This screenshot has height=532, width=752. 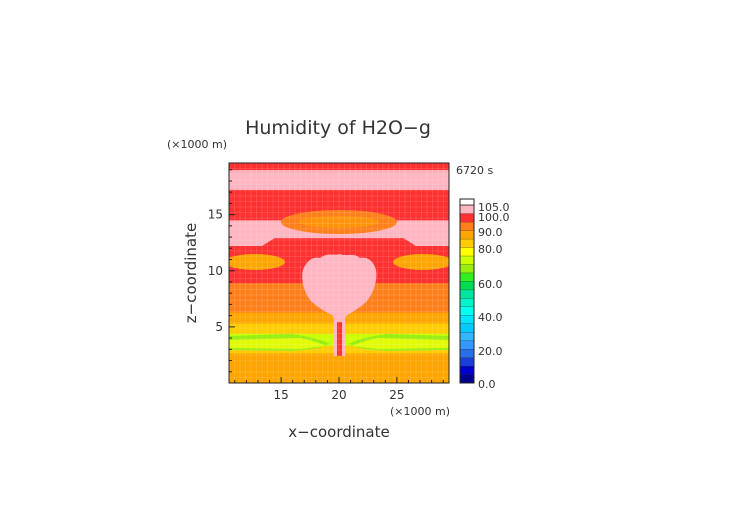 I want to click on colorbar-label: 80.0, so click(x=490, y=249).